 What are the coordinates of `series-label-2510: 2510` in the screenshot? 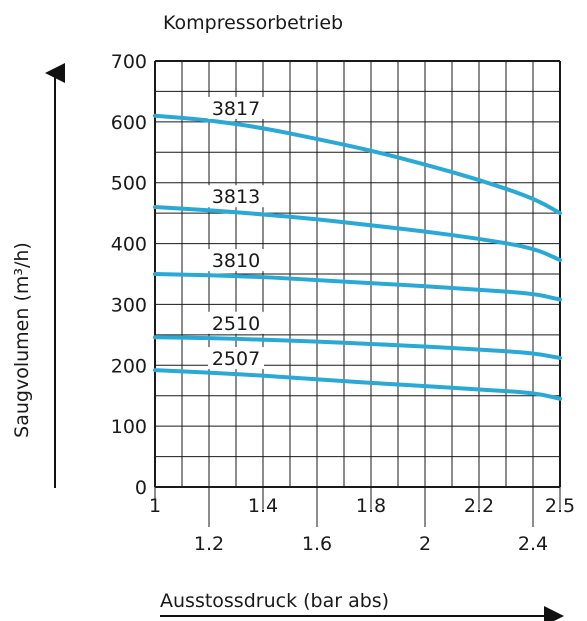 It's located at (236, 324).